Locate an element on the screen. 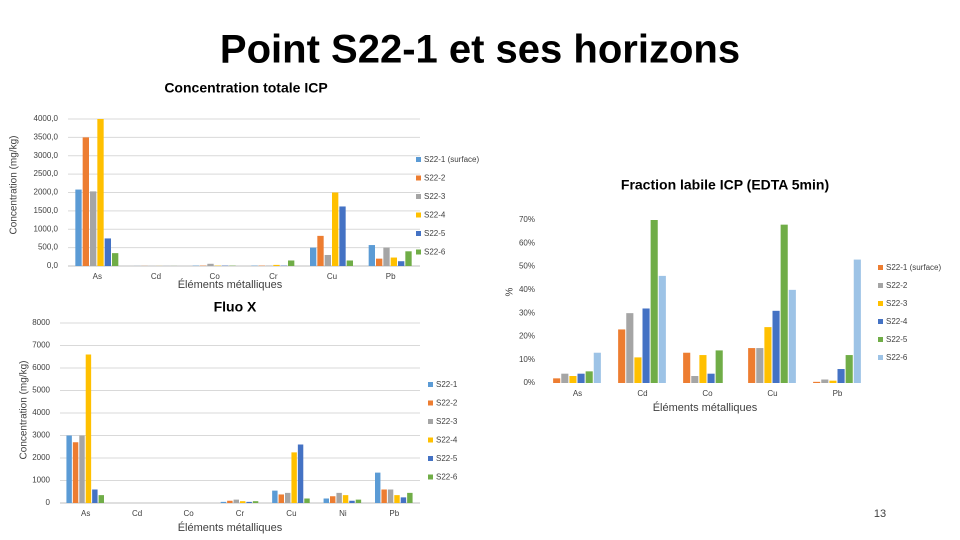 The width and height of the screenshot is (960, 540). slide-title: Point S22-1 et ses horizons is located at coordinates (480, 50).